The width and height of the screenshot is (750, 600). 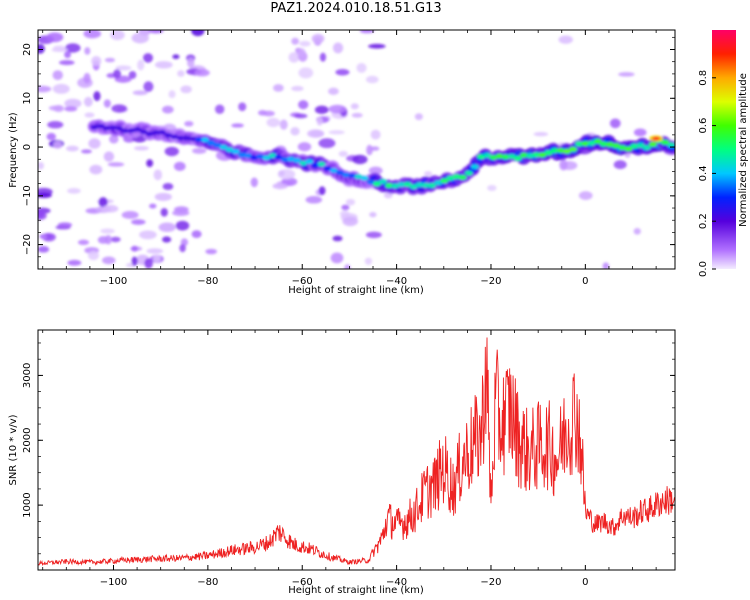 I want to click on colorbar-tick-label: 0.8, so click(x=703, y=78).